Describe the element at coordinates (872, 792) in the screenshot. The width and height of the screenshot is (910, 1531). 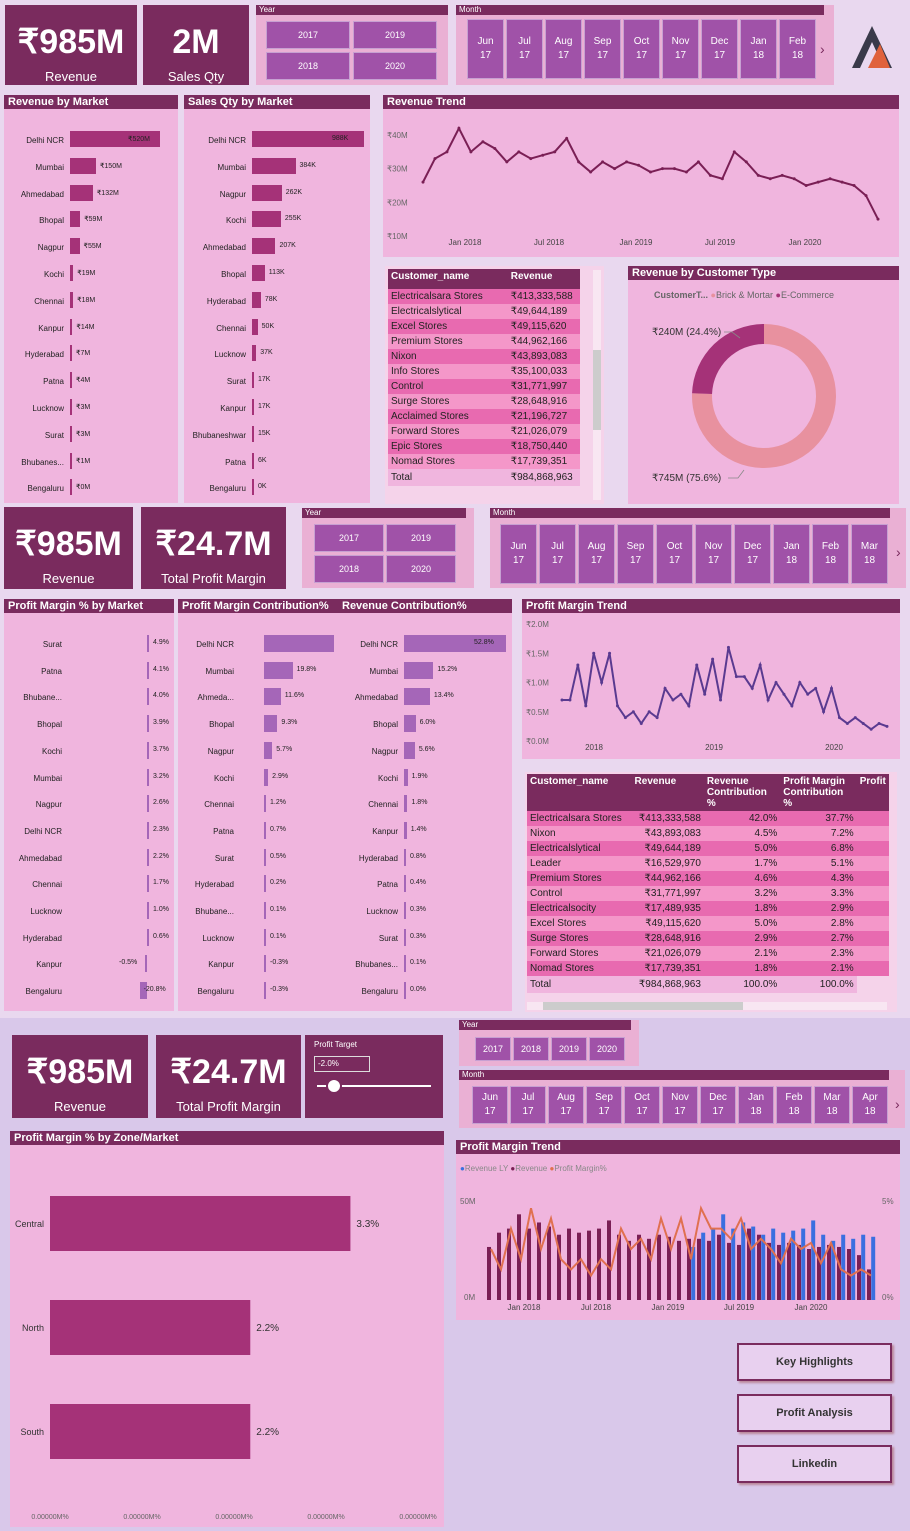
I see `column-header: Profit` at that location.